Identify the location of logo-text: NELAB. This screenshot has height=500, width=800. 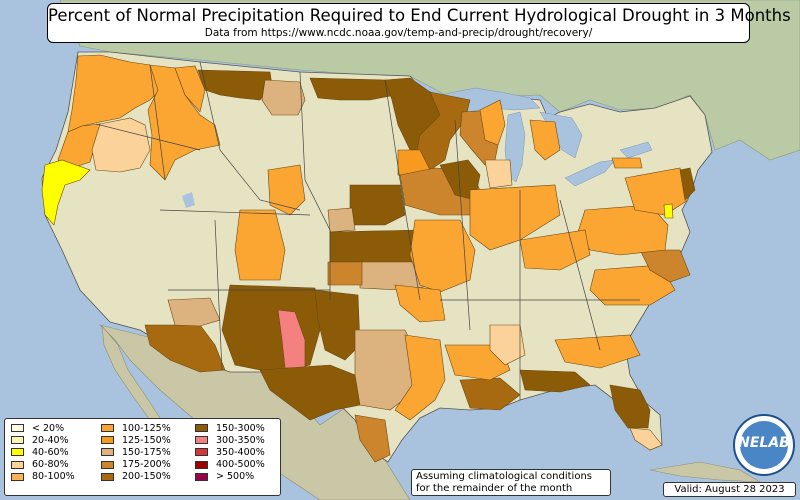
(764, 443).